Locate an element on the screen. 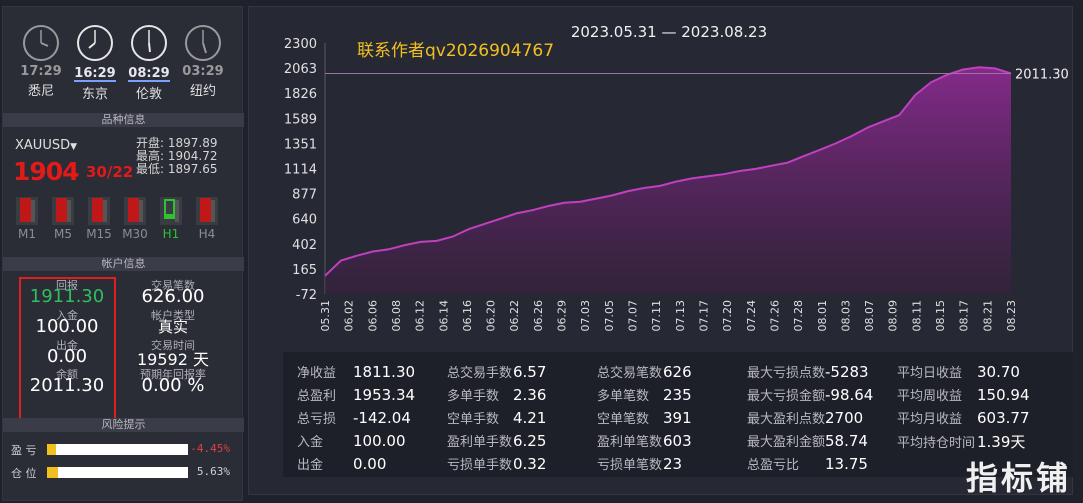 The width and height of the screenshot is (1083, 503). x-tick-label: 07.26 is located at coordinates (774, 316).